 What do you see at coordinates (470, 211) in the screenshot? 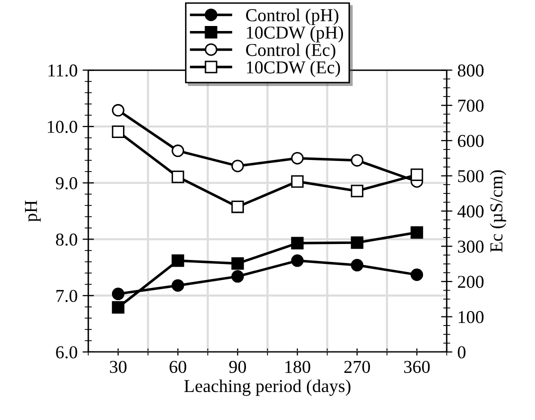
I see `y2-tick-label: 400` at bounding box center [470, 211].